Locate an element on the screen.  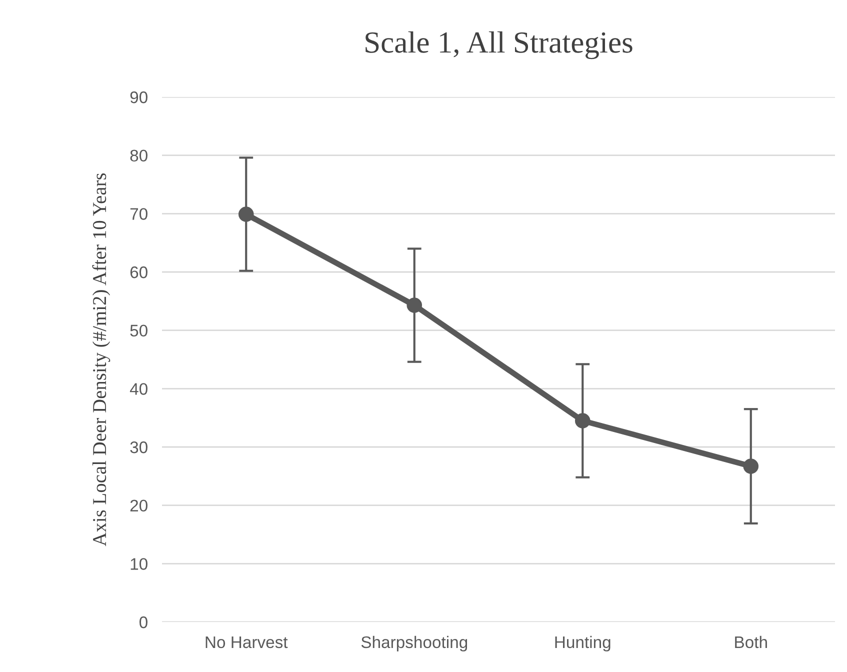
y-tick-label: 60 is located at coordinates (139, 272).